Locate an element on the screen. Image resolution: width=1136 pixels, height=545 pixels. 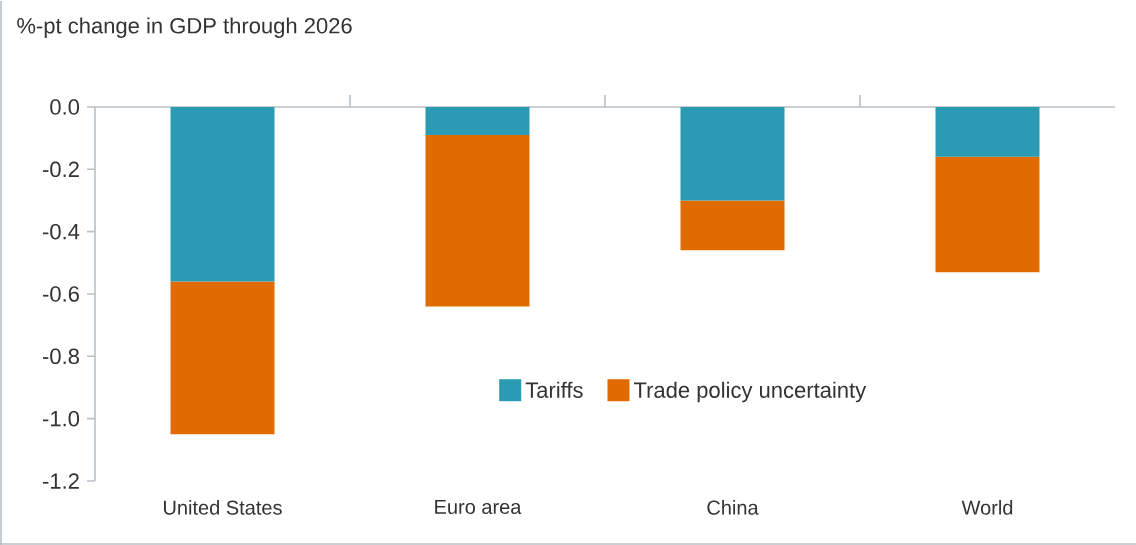
y-tick-label: -0.4 is located at coordinates (61, 231).